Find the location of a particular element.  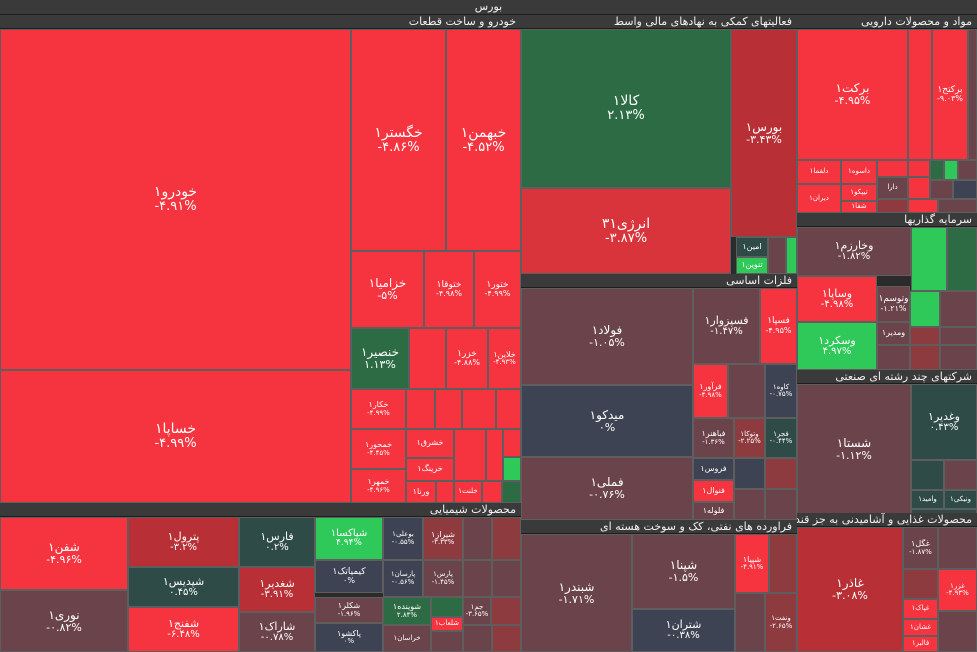

treemap-tile: وساپا۱ -۴.۹۸% is located at coordinates (837, 299).